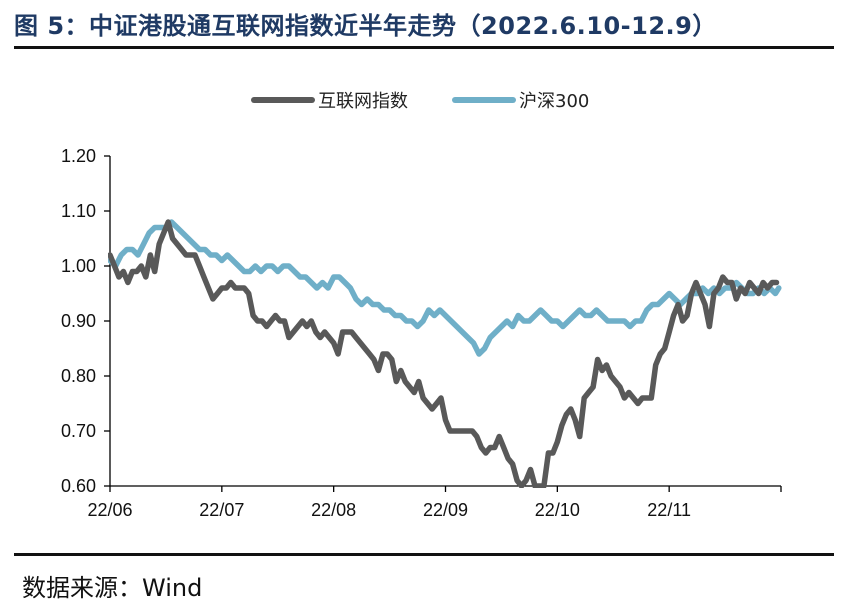  What do you see at coordinates (669, 510) in the screenshot?
I see `x-tick-label: 22/11` at bounding box center [669, 510].